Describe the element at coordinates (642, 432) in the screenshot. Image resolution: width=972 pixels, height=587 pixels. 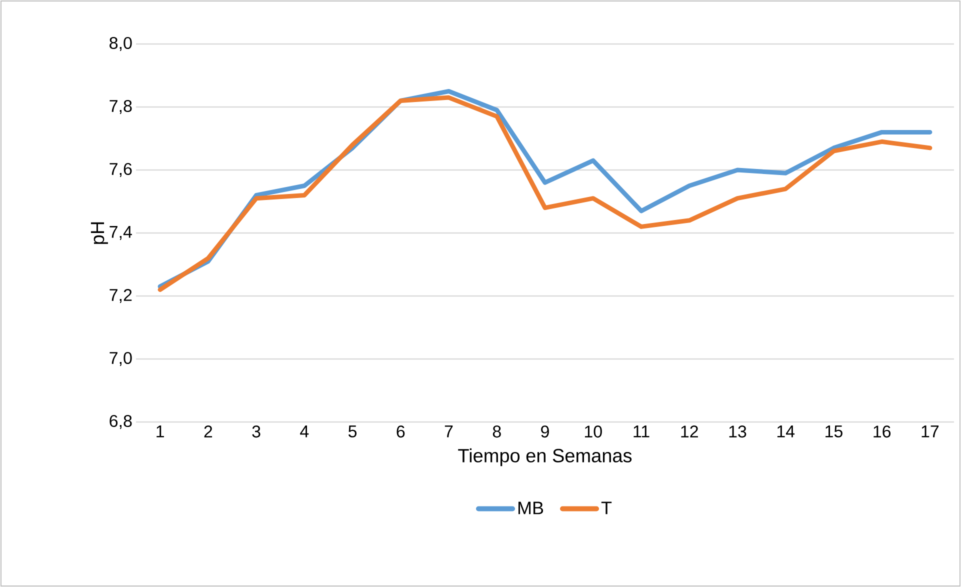
I see `x-tick-label: 11` at that location.